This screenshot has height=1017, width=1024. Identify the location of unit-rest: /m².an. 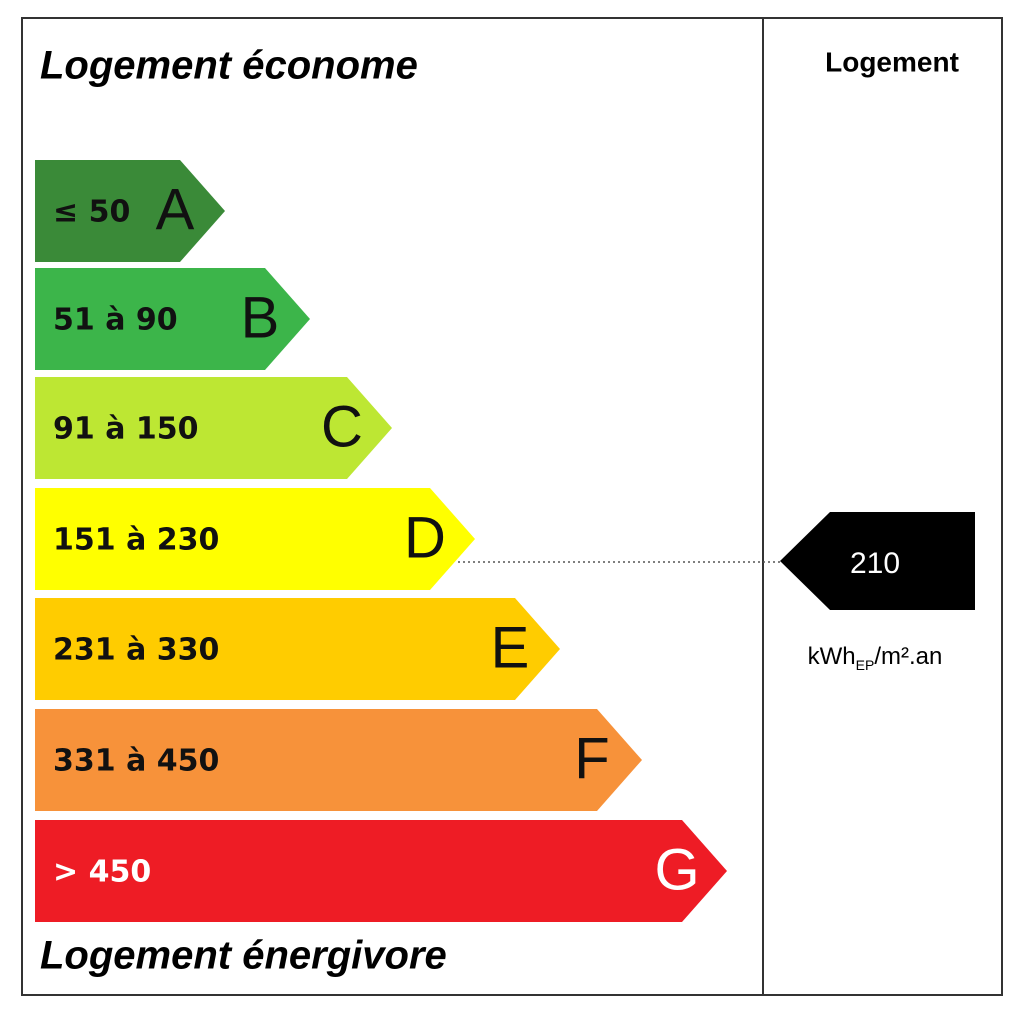
(908, 656).